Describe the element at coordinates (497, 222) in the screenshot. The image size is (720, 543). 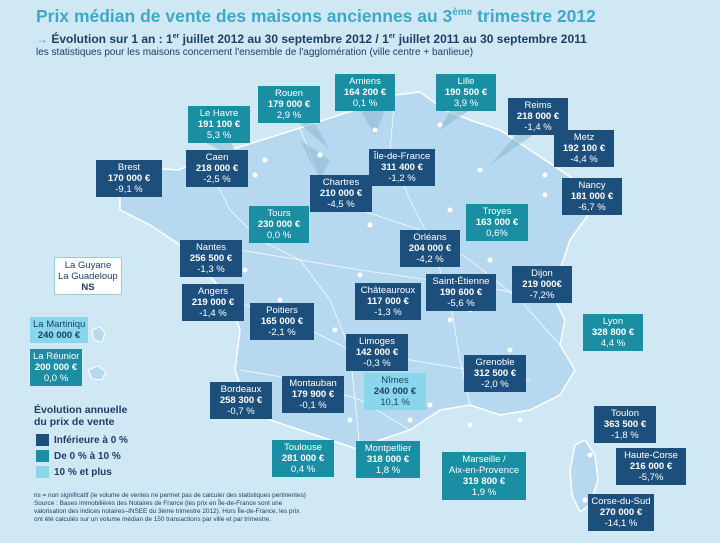
I see `city-label-troyes: Troyes 163 000 €0,6%` at that location.